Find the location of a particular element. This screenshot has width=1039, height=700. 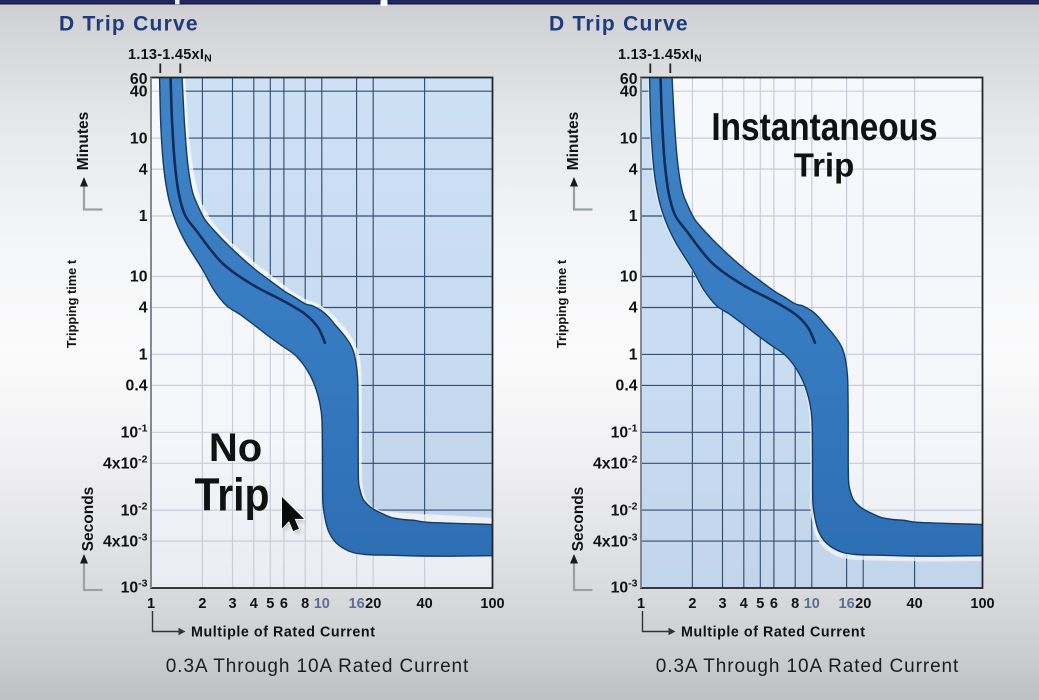

svg-text: No is located at coordinates (235, 448).